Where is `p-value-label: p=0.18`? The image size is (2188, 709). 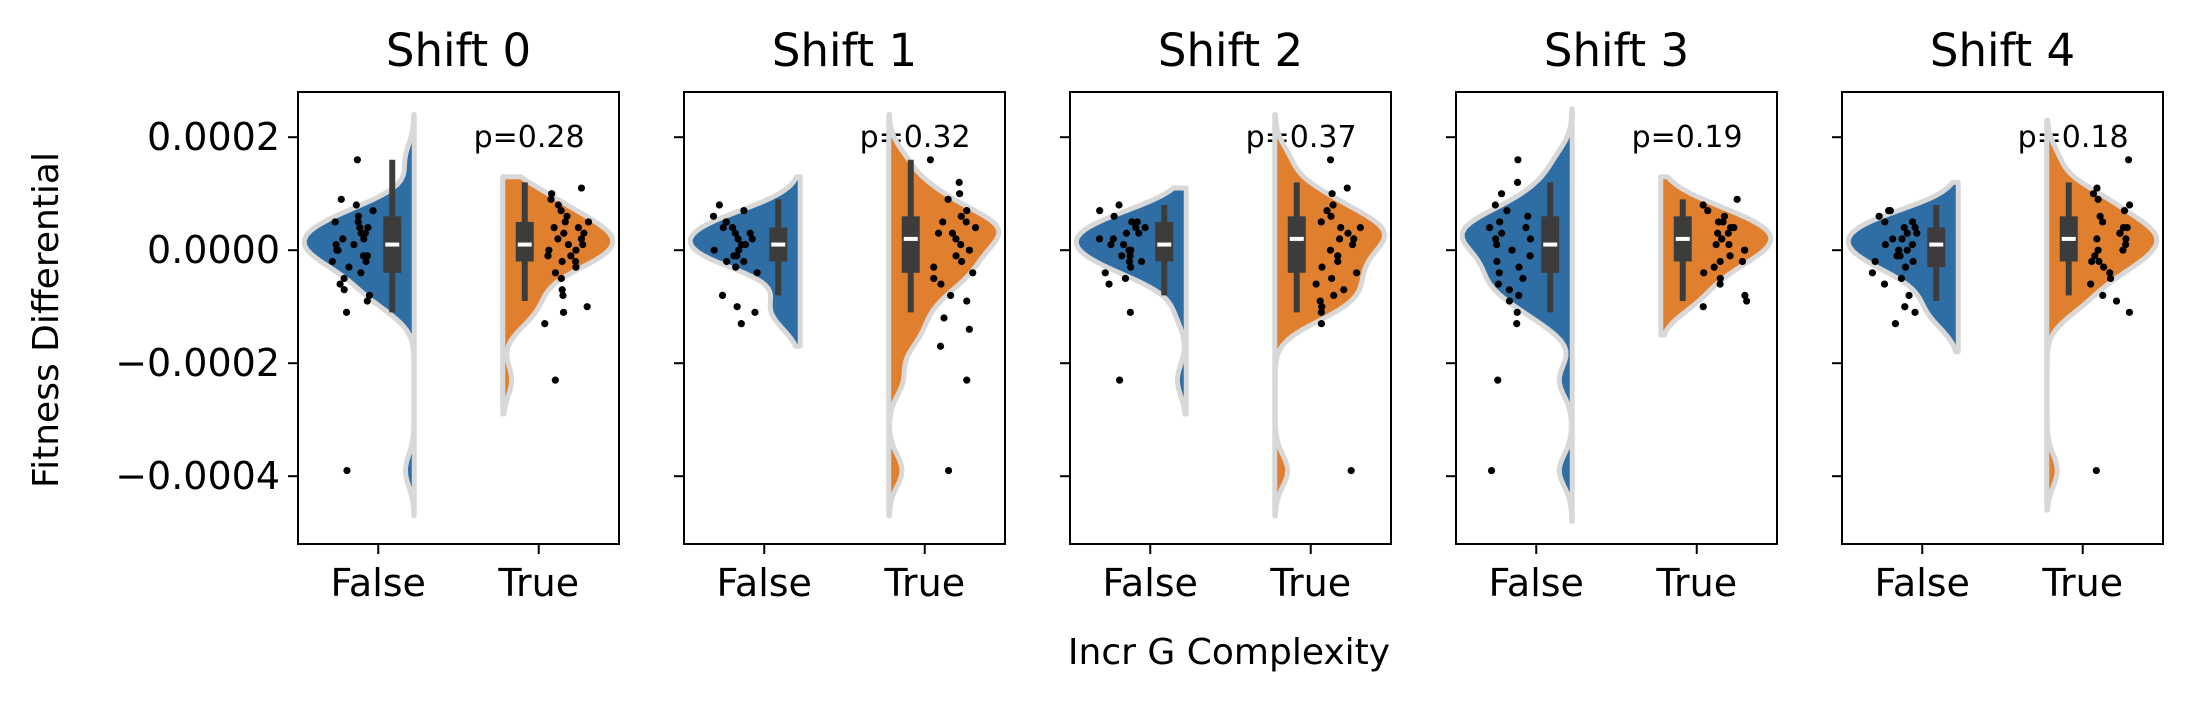
p-value-label: p=0.18 is located at coordinates (2073, 137).